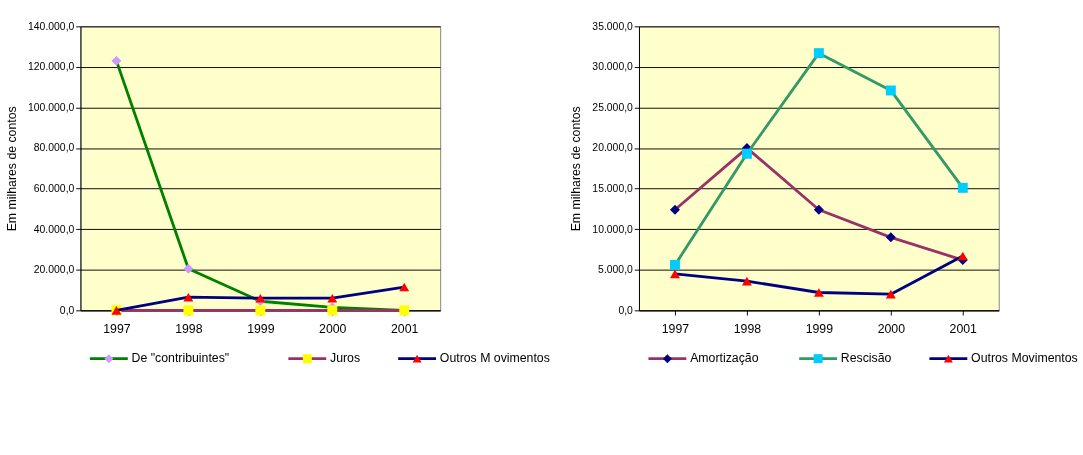 The image size is (1083, 455). Describe the element at coordinates (866, 358) in the screenshot. I see `legend-label: Rescisão` at that location.